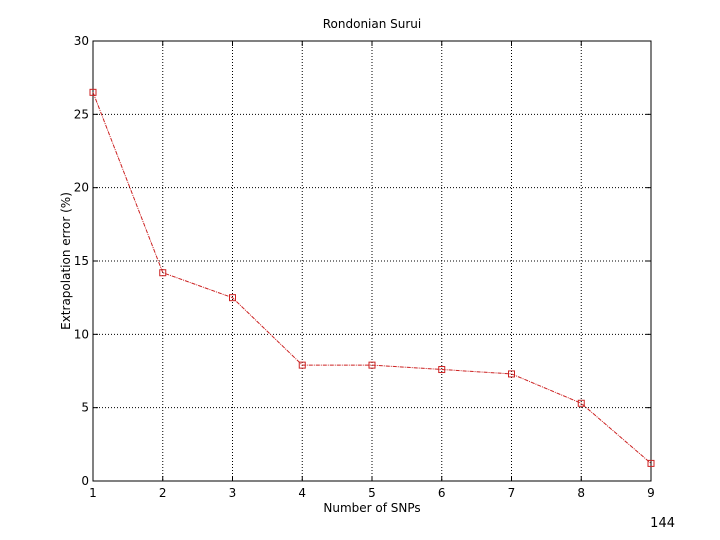  I want to click on y-axis-label: Extrapolation error (%), so click(66, 261).